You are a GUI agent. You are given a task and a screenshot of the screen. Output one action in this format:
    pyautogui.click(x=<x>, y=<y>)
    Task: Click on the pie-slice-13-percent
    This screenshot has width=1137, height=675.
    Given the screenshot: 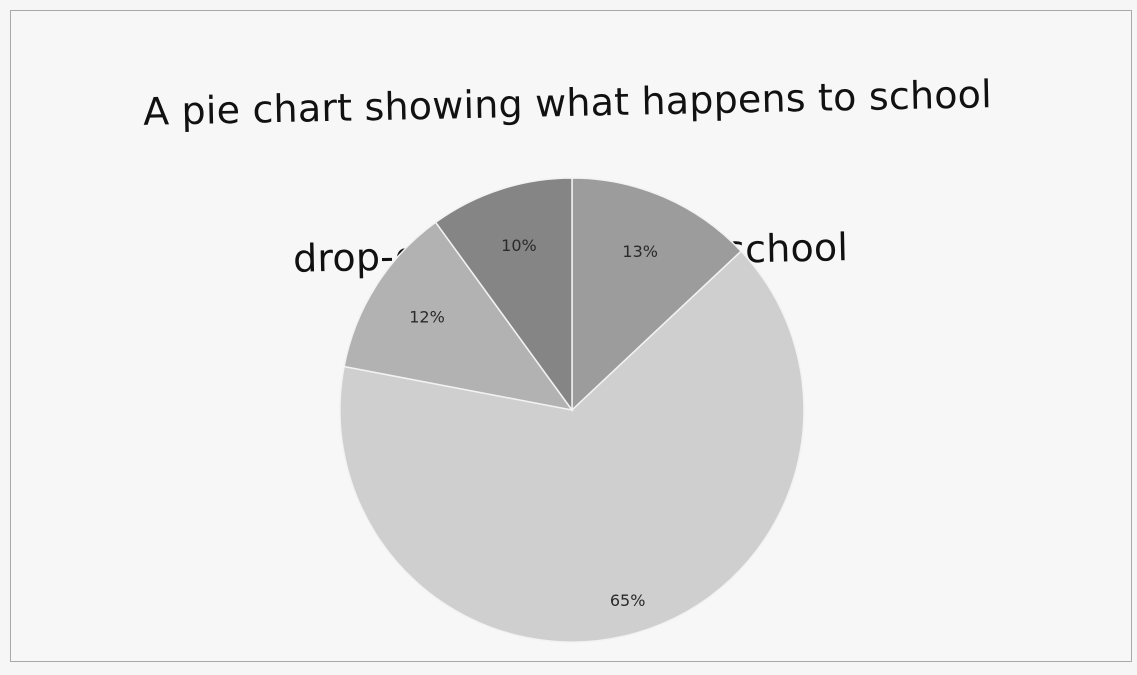 What is the action you would take?
    pyautogui.click(x=657, y=294)
    